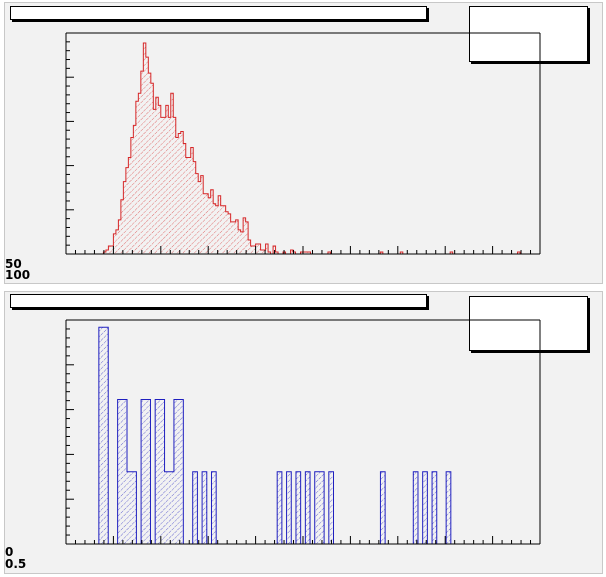 The height and width of the screenshot is (577, 606). I want to click on y-tick-label-top-1: 50, so click(13, 264).